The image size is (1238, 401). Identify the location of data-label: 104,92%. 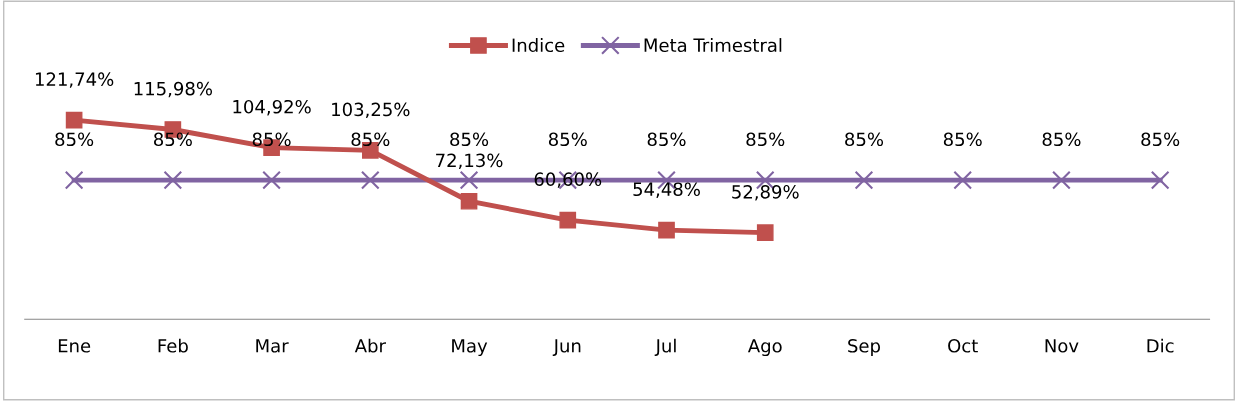
(272, 107).